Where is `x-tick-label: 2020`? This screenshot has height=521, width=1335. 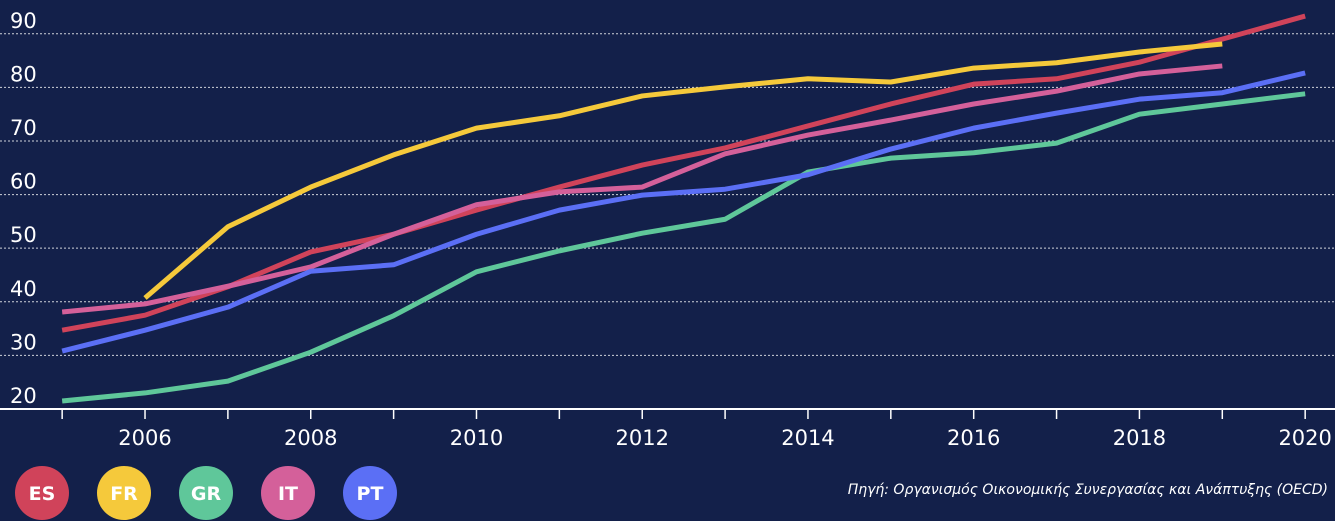 x-tick-label: 2020 is located at coordinates (1304, 438).